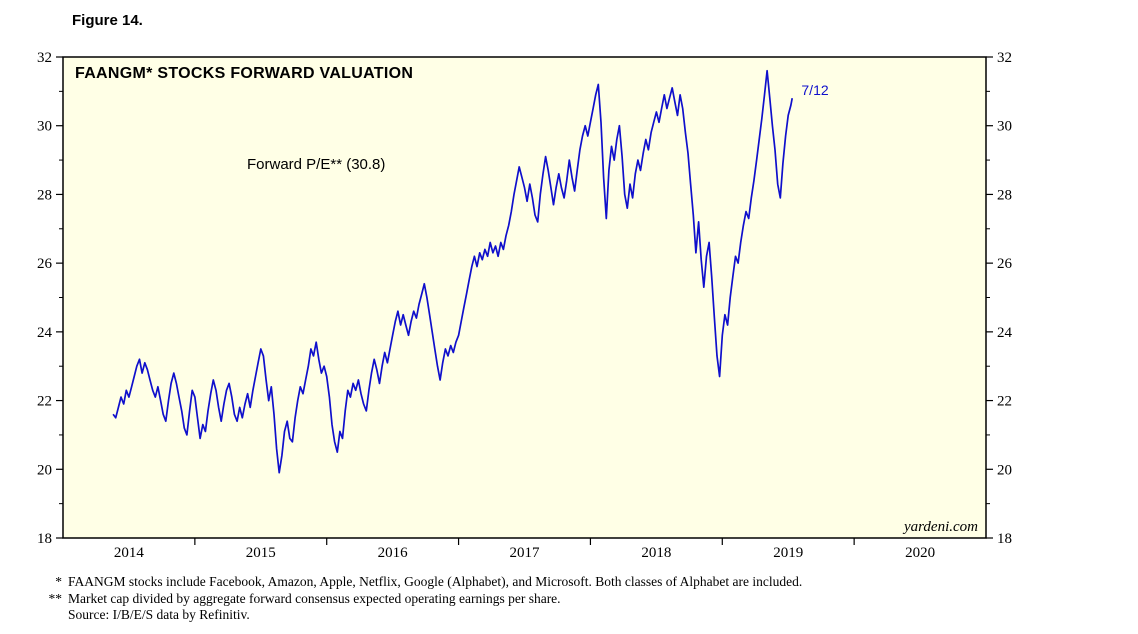 The width and height of the screenshot is (1138, 634). What do you see at coordinates (575, 615) in the screenshot?
I see `footnote-row: Source: I/B/E/S data by Refinitiv.` at bounding box center [575, 615].